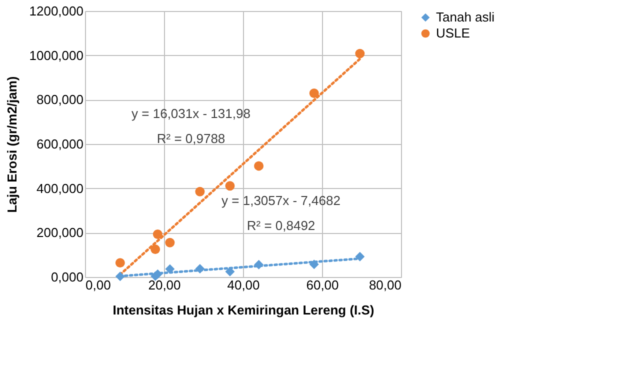  Describe the element at coordinates (281, 200) in the screenshot. I see `annotation: y = 1,3057x - 7,4682` at that location.